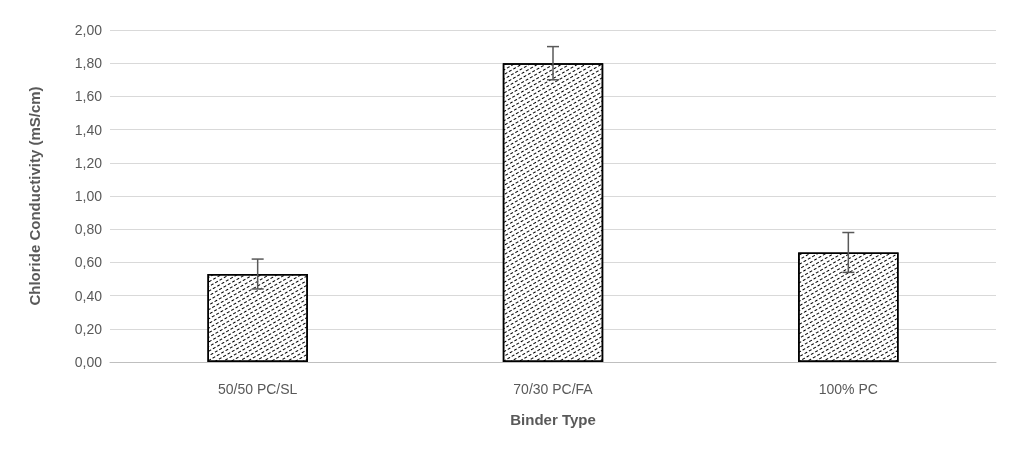  Describe the element at coordinates (88, 229) in the screenshot. I see `y-tick-label: 0,80` at that location.